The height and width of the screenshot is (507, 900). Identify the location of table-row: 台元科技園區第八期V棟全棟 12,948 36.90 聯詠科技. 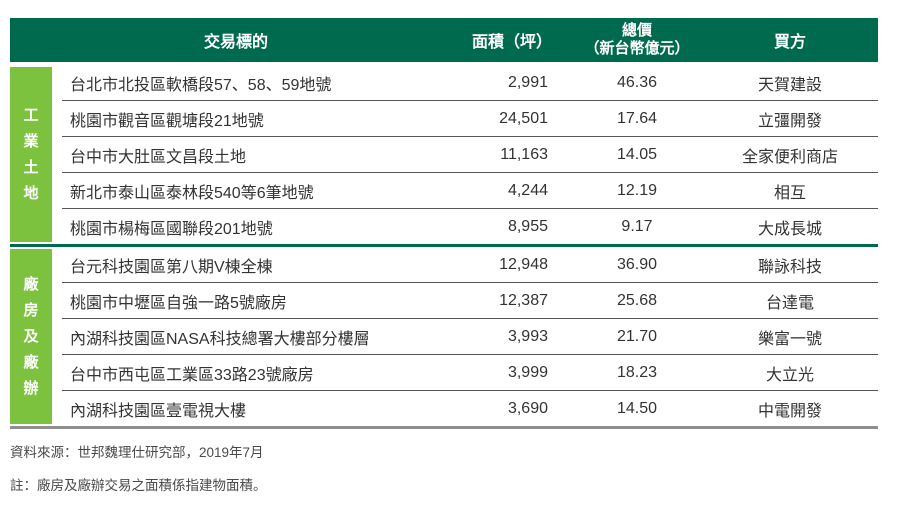
(470, 264).